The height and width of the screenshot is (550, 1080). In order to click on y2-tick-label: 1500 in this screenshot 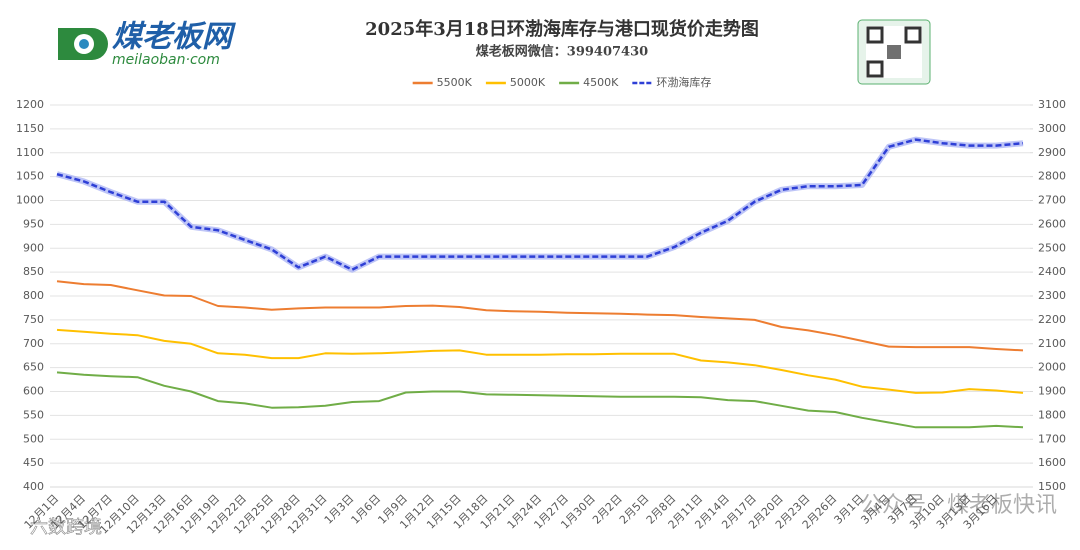, I will do `click(1052, 486)`.